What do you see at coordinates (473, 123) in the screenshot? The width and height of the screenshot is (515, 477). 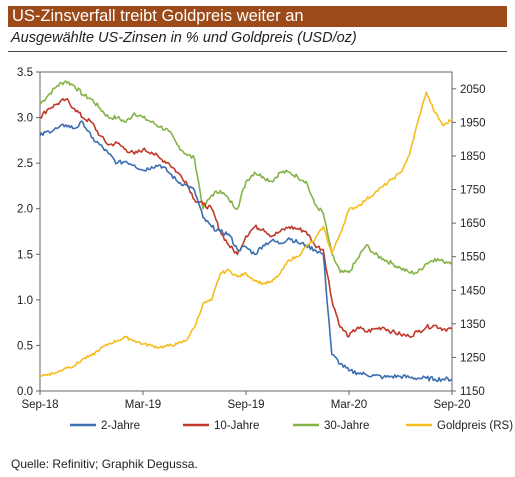 I see `y-right-tick-label: 1950` at bounding box center [473, 123].